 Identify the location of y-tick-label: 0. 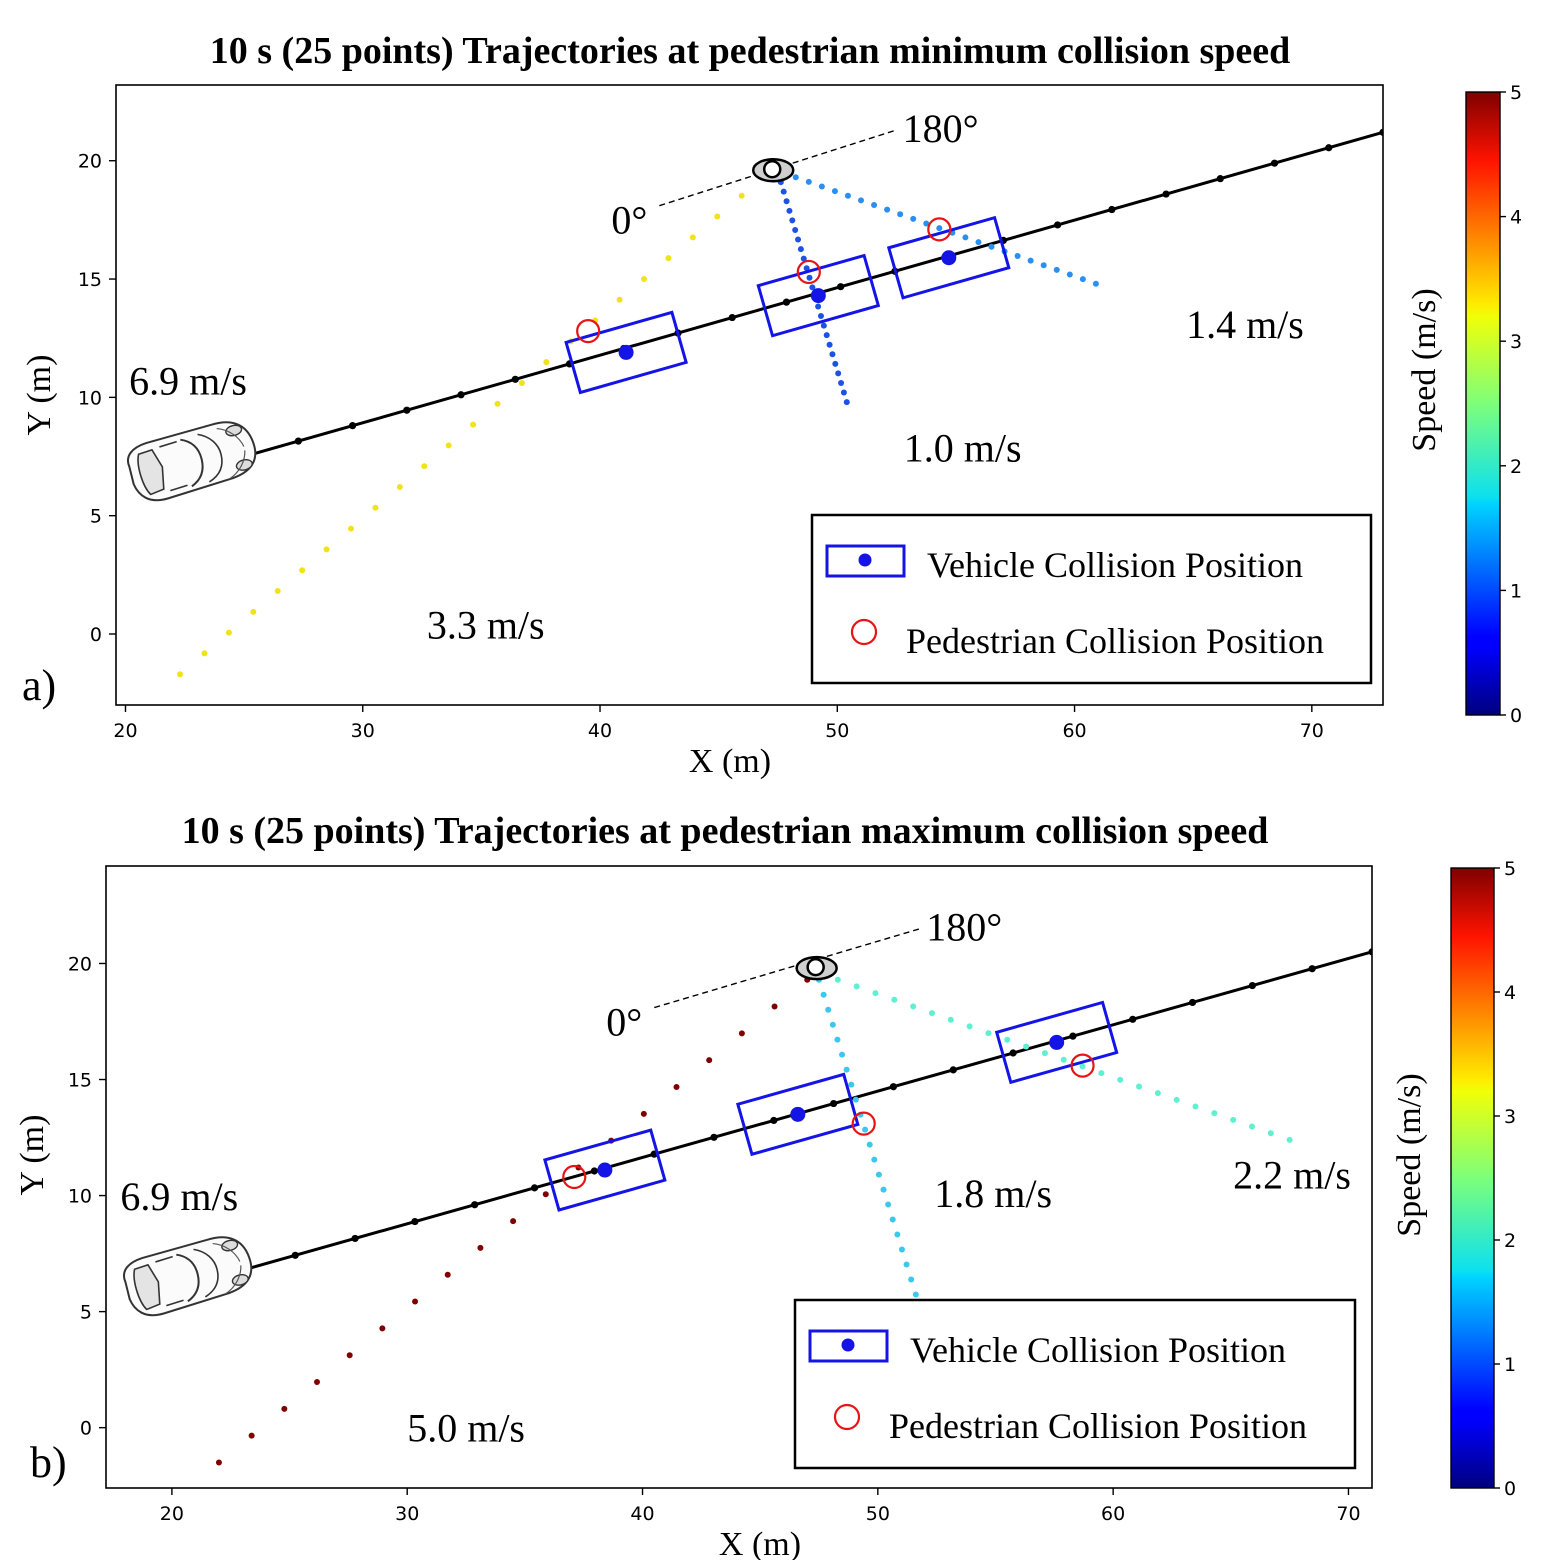
(86, 1429).